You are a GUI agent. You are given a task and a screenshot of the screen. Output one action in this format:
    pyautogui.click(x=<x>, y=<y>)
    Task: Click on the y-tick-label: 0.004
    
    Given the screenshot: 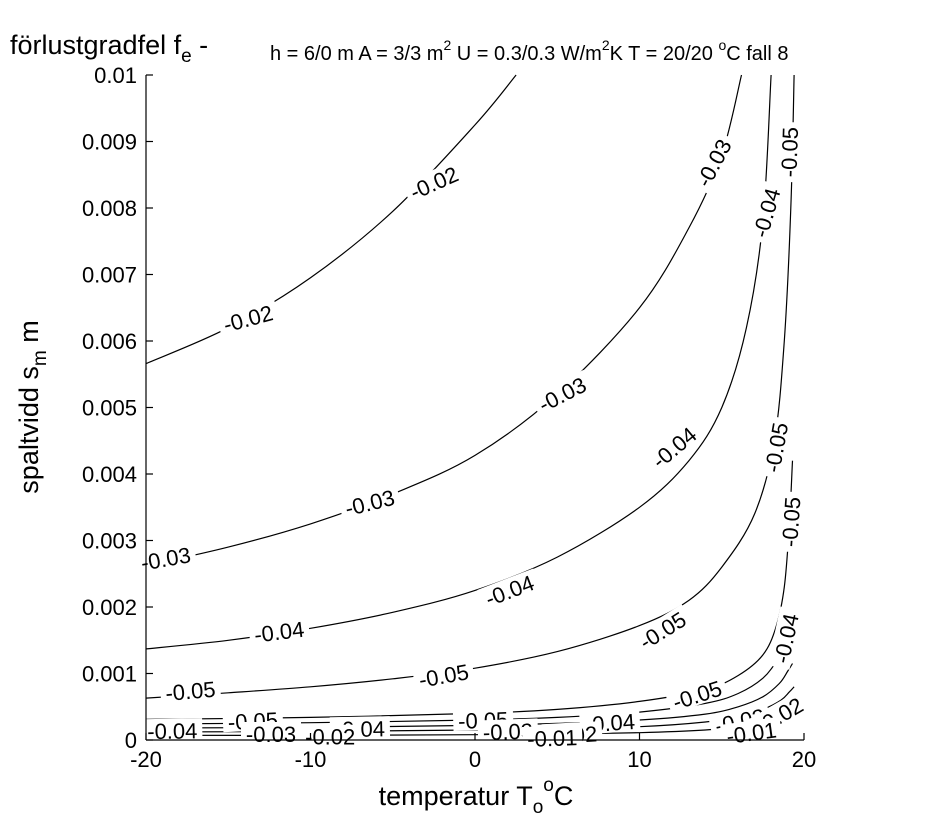 What is the action you would take?
    pyautogui.click(x=109, y=474)
    